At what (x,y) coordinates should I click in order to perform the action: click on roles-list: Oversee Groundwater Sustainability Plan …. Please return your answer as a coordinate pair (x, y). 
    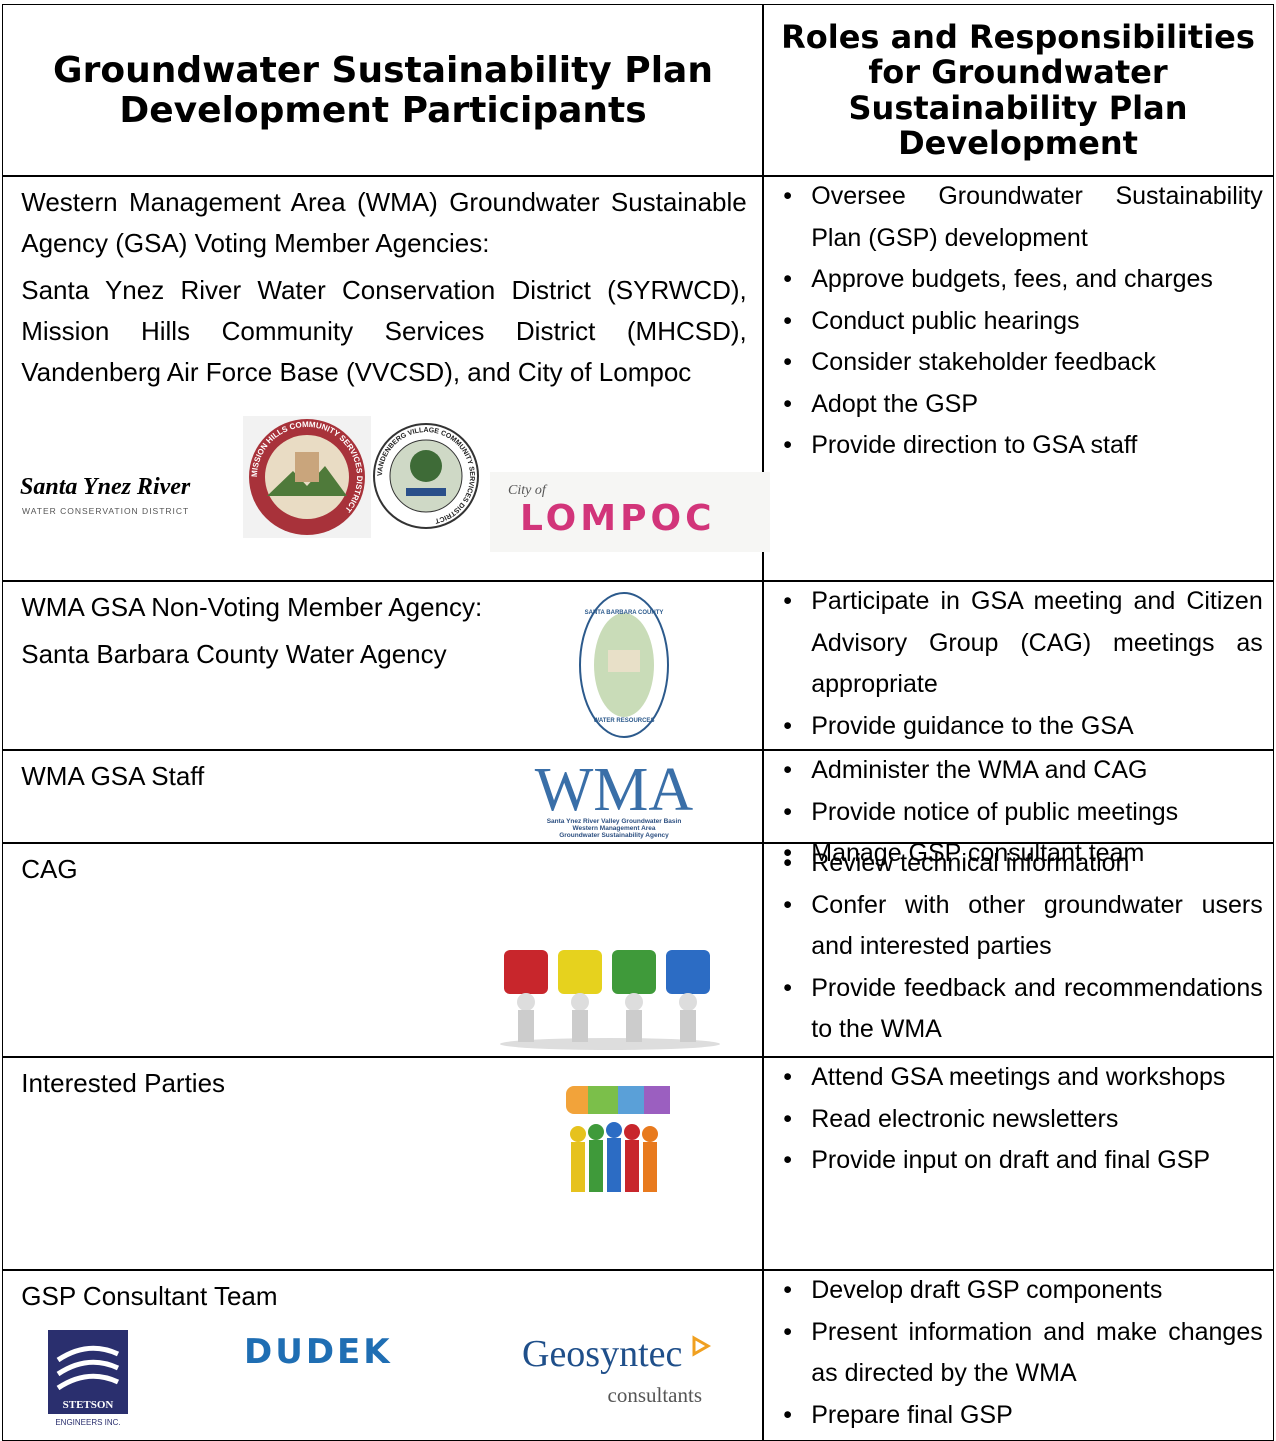
    Looking at the image, I should click on (1019, 321).